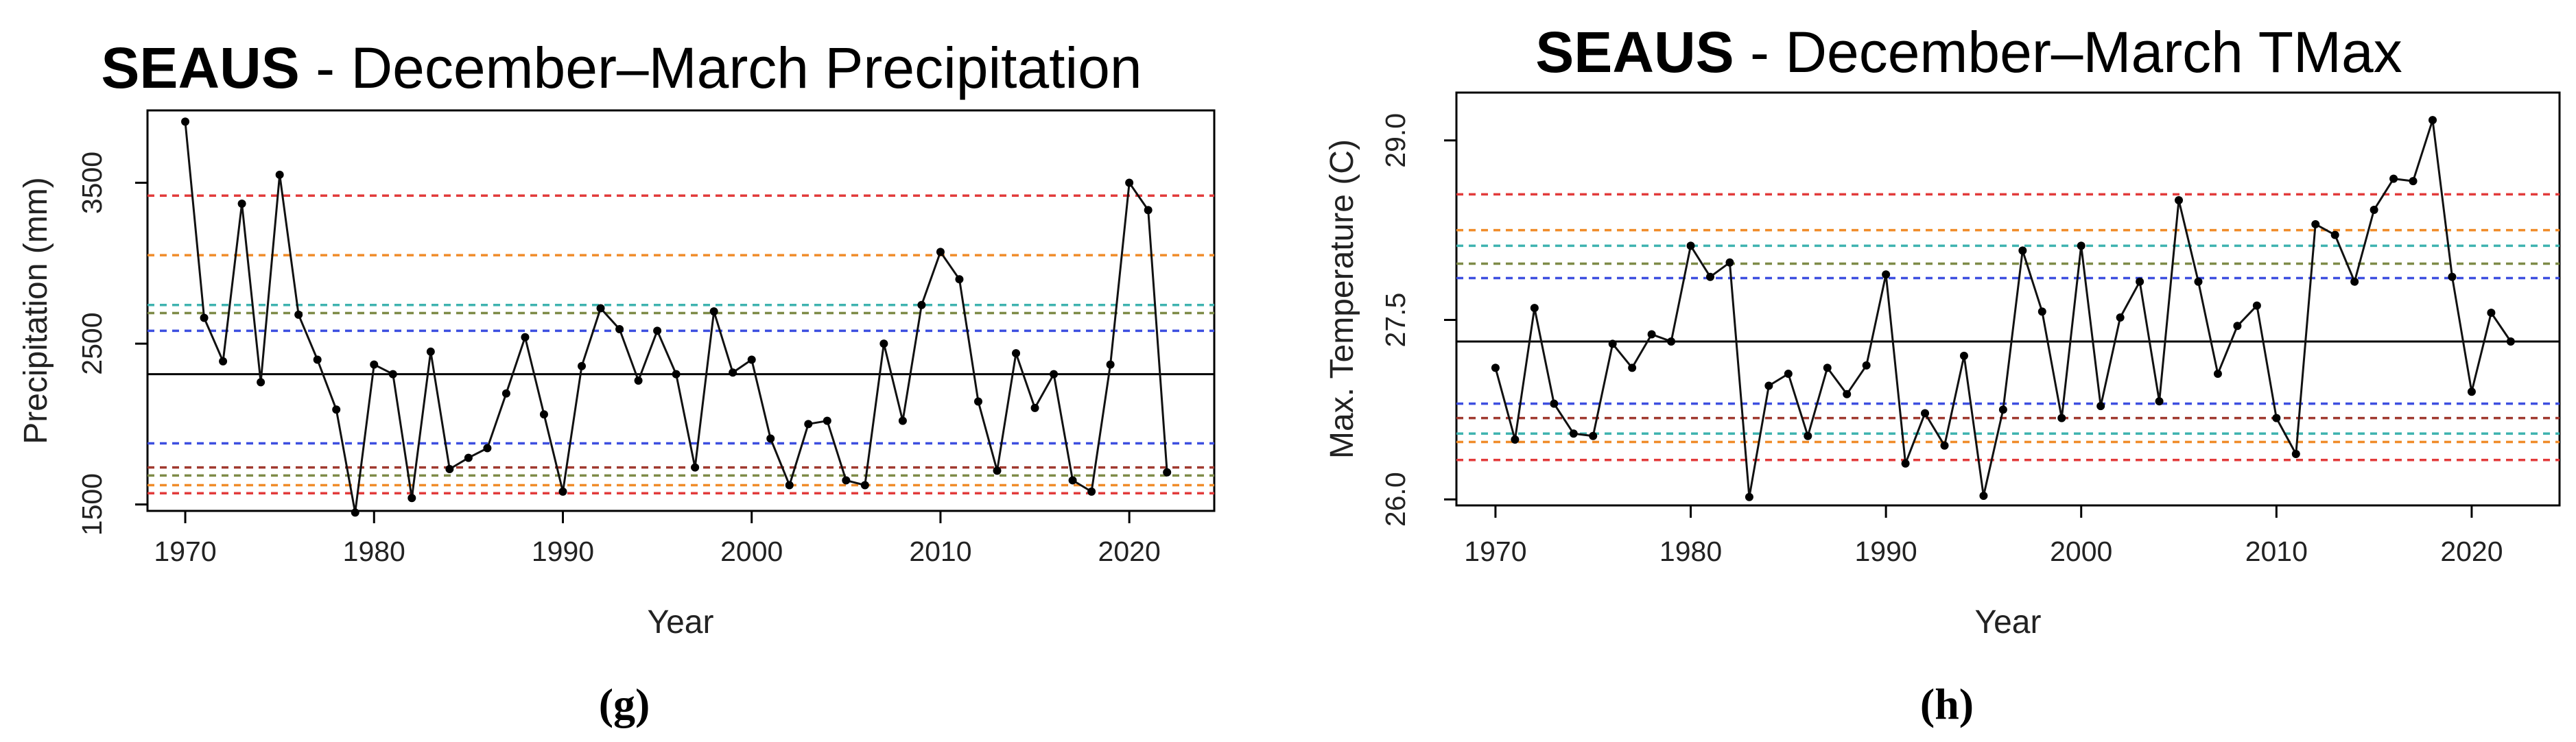 The image size is (2576, 742). What do you see at coordinates (2471, 391) in the screenshot?
I see `data-point-2020` at bounding box center [2471, 391].